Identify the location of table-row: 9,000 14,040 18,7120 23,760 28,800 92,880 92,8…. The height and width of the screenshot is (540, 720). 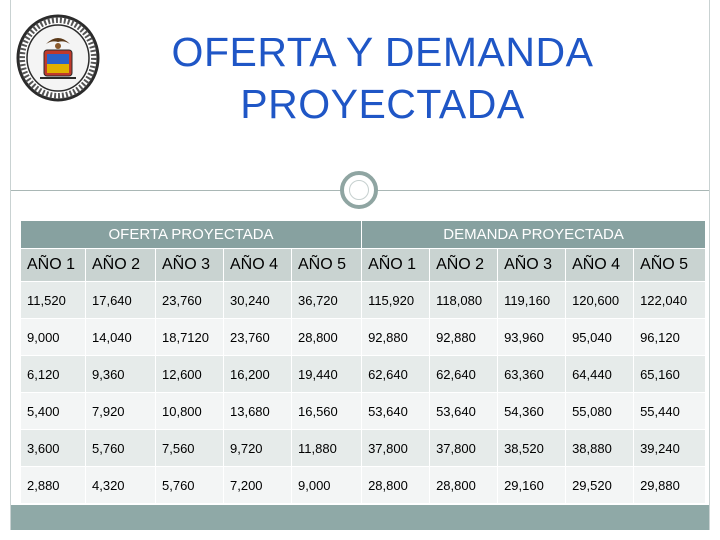
(363, 337).